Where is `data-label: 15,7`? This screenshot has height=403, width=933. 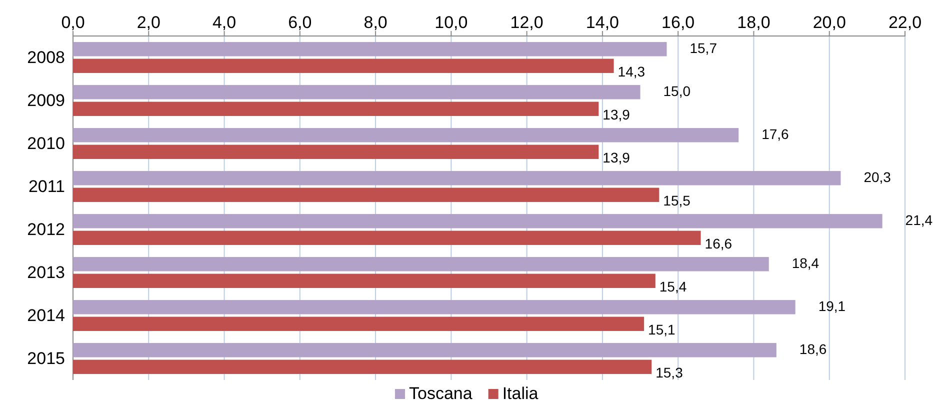
data-label: 15,7 is located at coordinates (704, 48).